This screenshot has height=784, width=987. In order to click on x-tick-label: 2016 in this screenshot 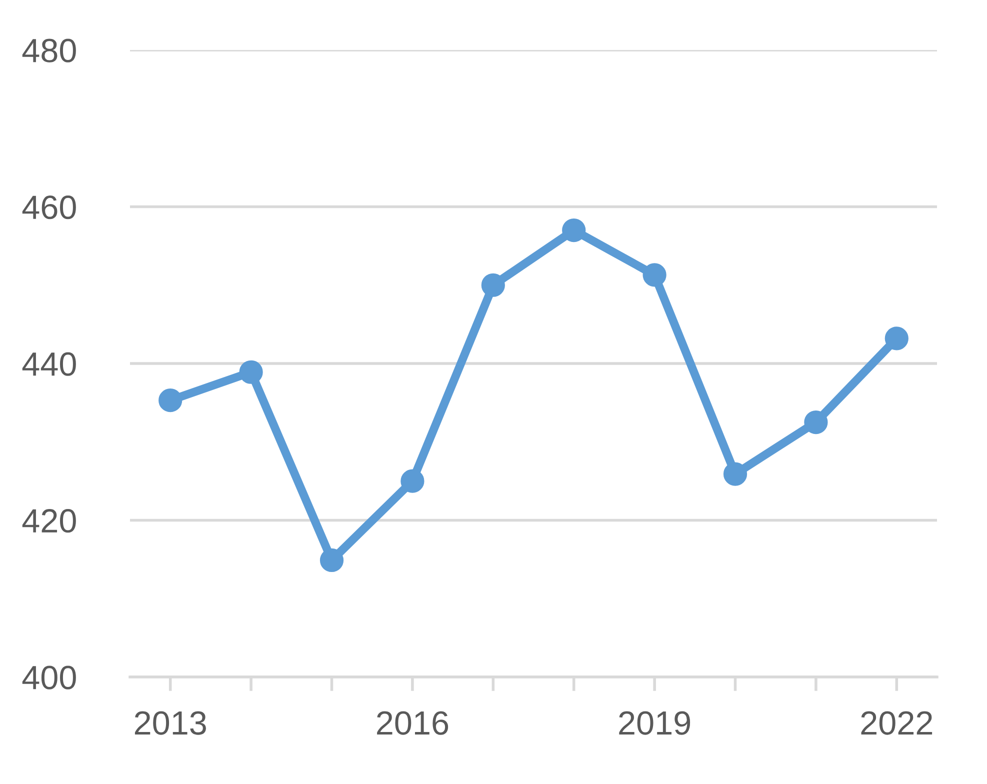, I will do `click(412, 723)`.